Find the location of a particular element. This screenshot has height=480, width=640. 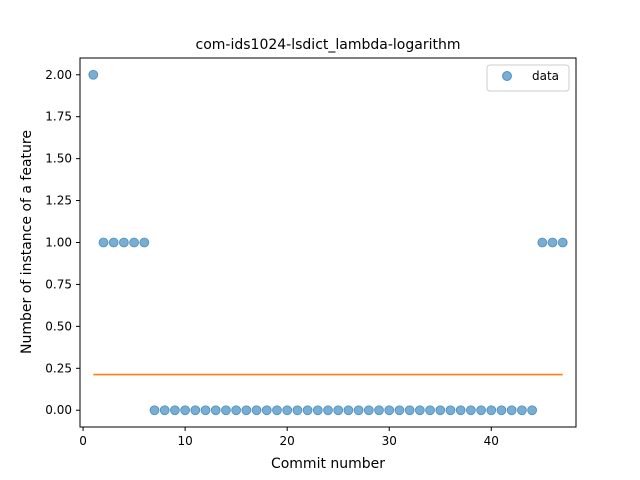

legend: data is located at coordinates (528, 78).